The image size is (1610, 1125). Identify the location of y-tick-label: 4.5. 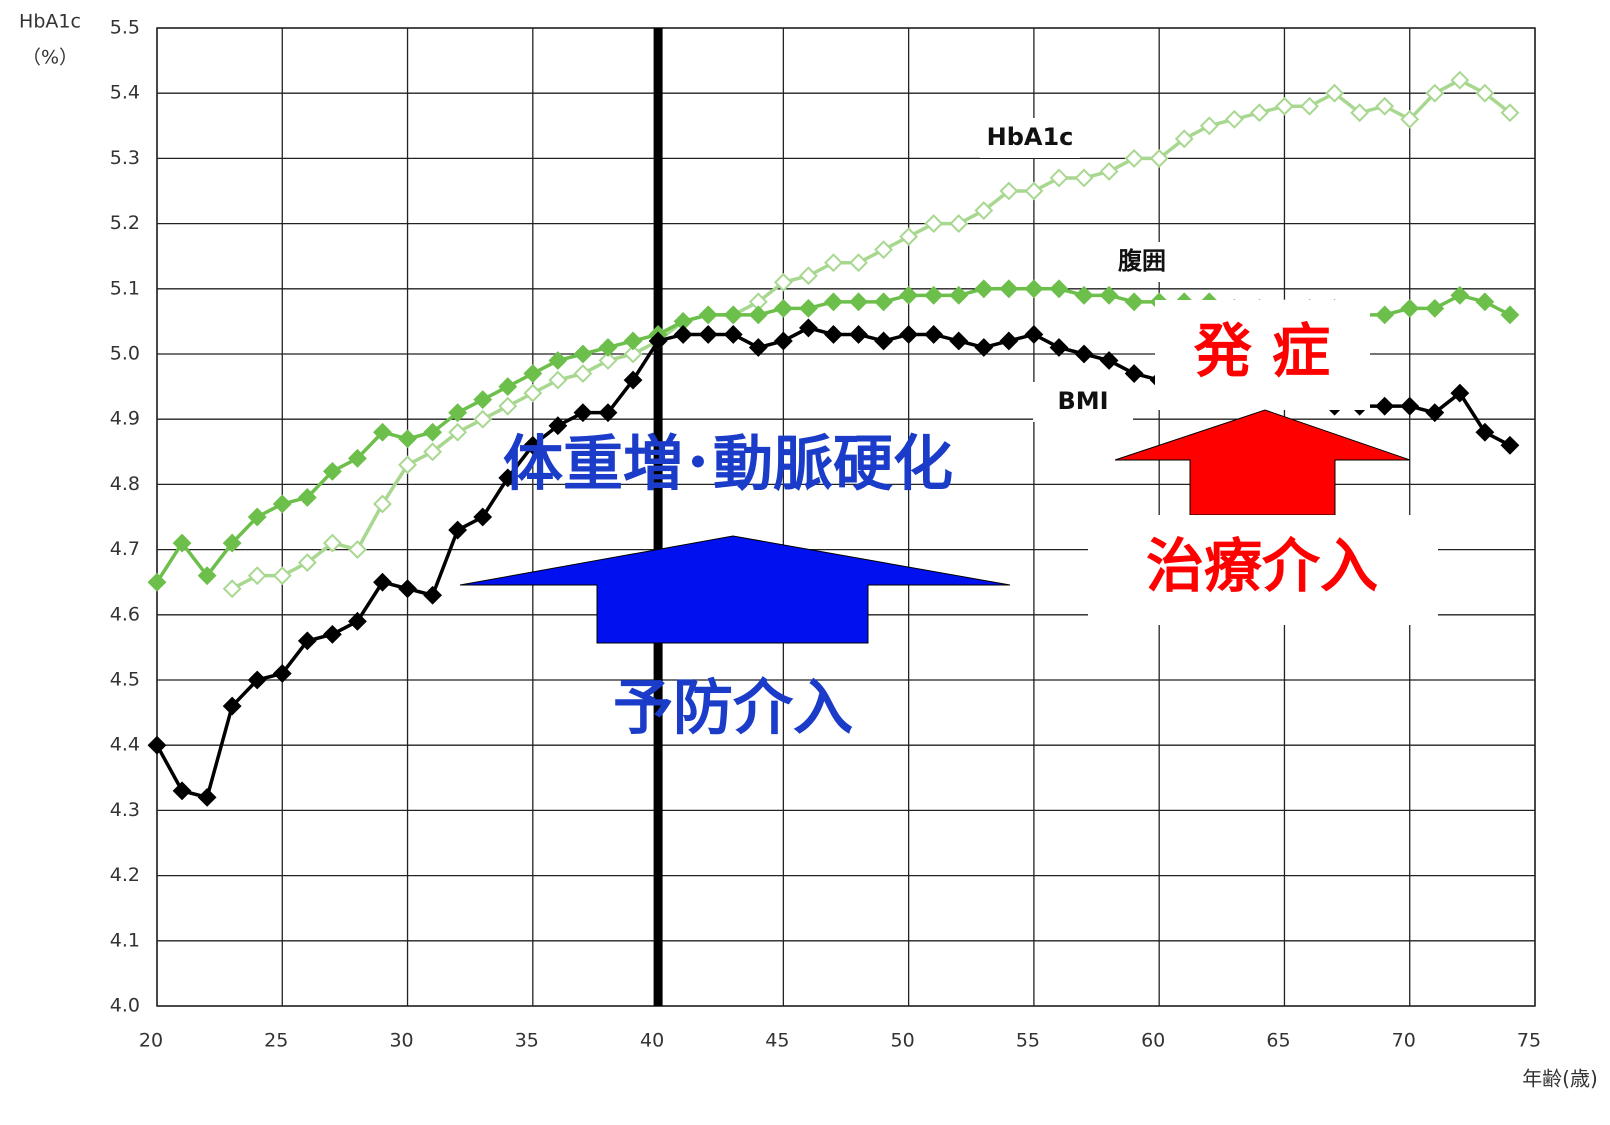
(125, 680).